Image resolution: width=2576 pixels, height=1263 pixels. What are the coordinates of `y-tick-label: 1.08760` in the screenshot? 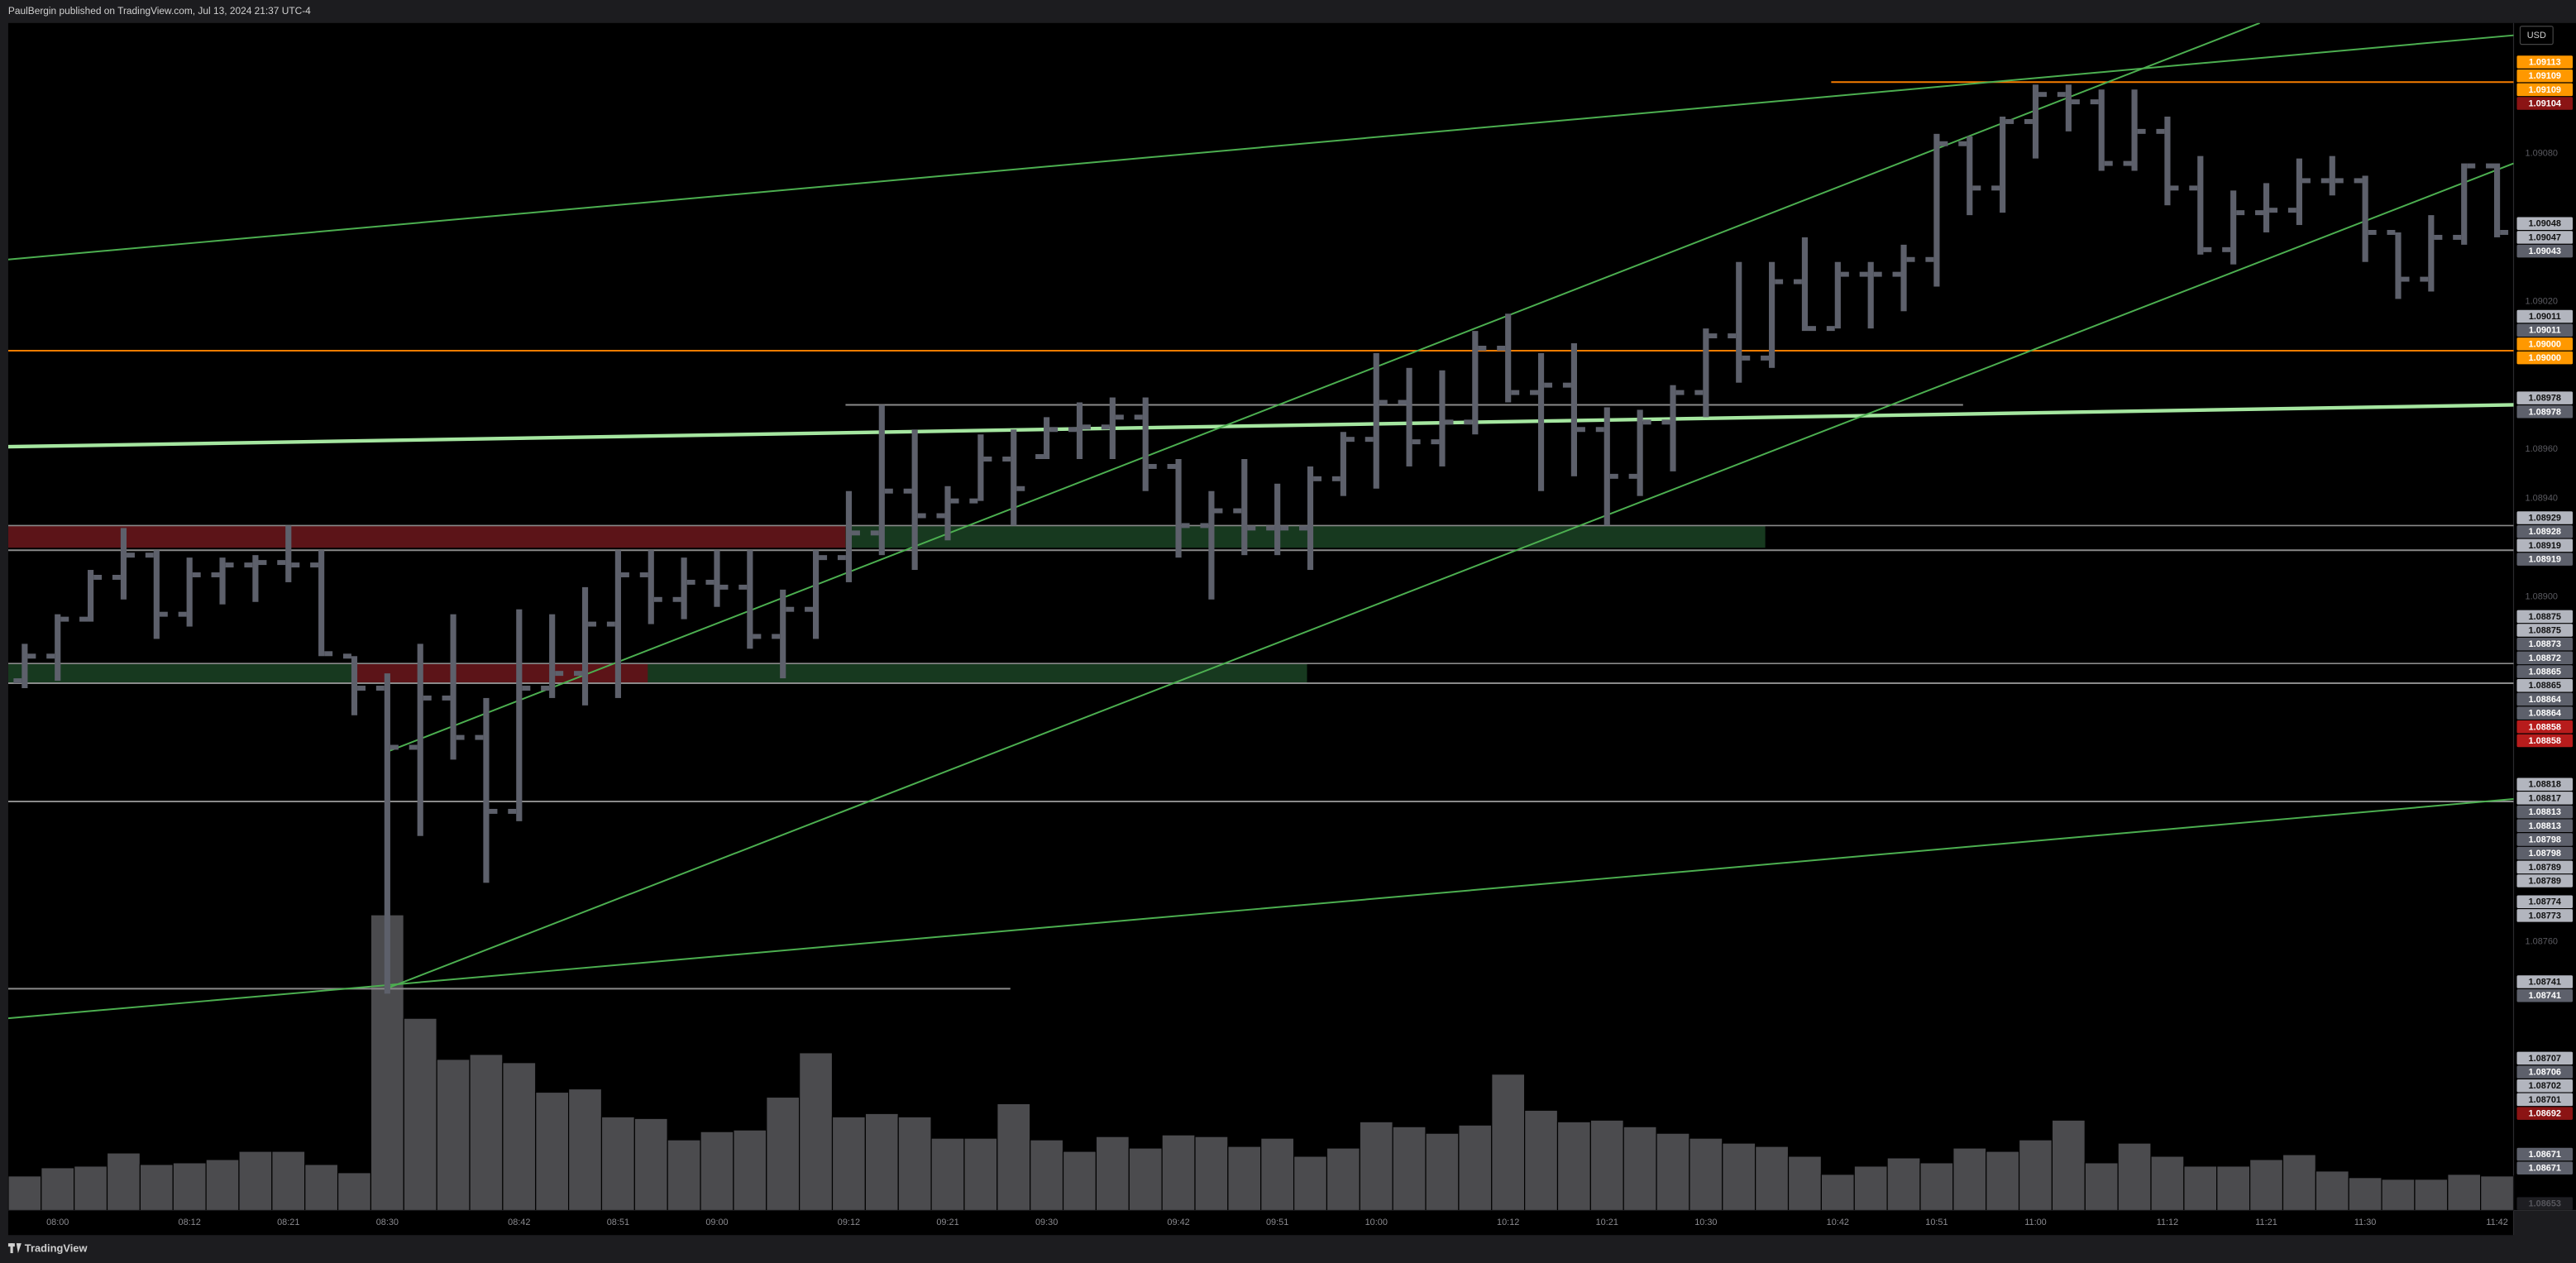 It's located at (2542, 942).